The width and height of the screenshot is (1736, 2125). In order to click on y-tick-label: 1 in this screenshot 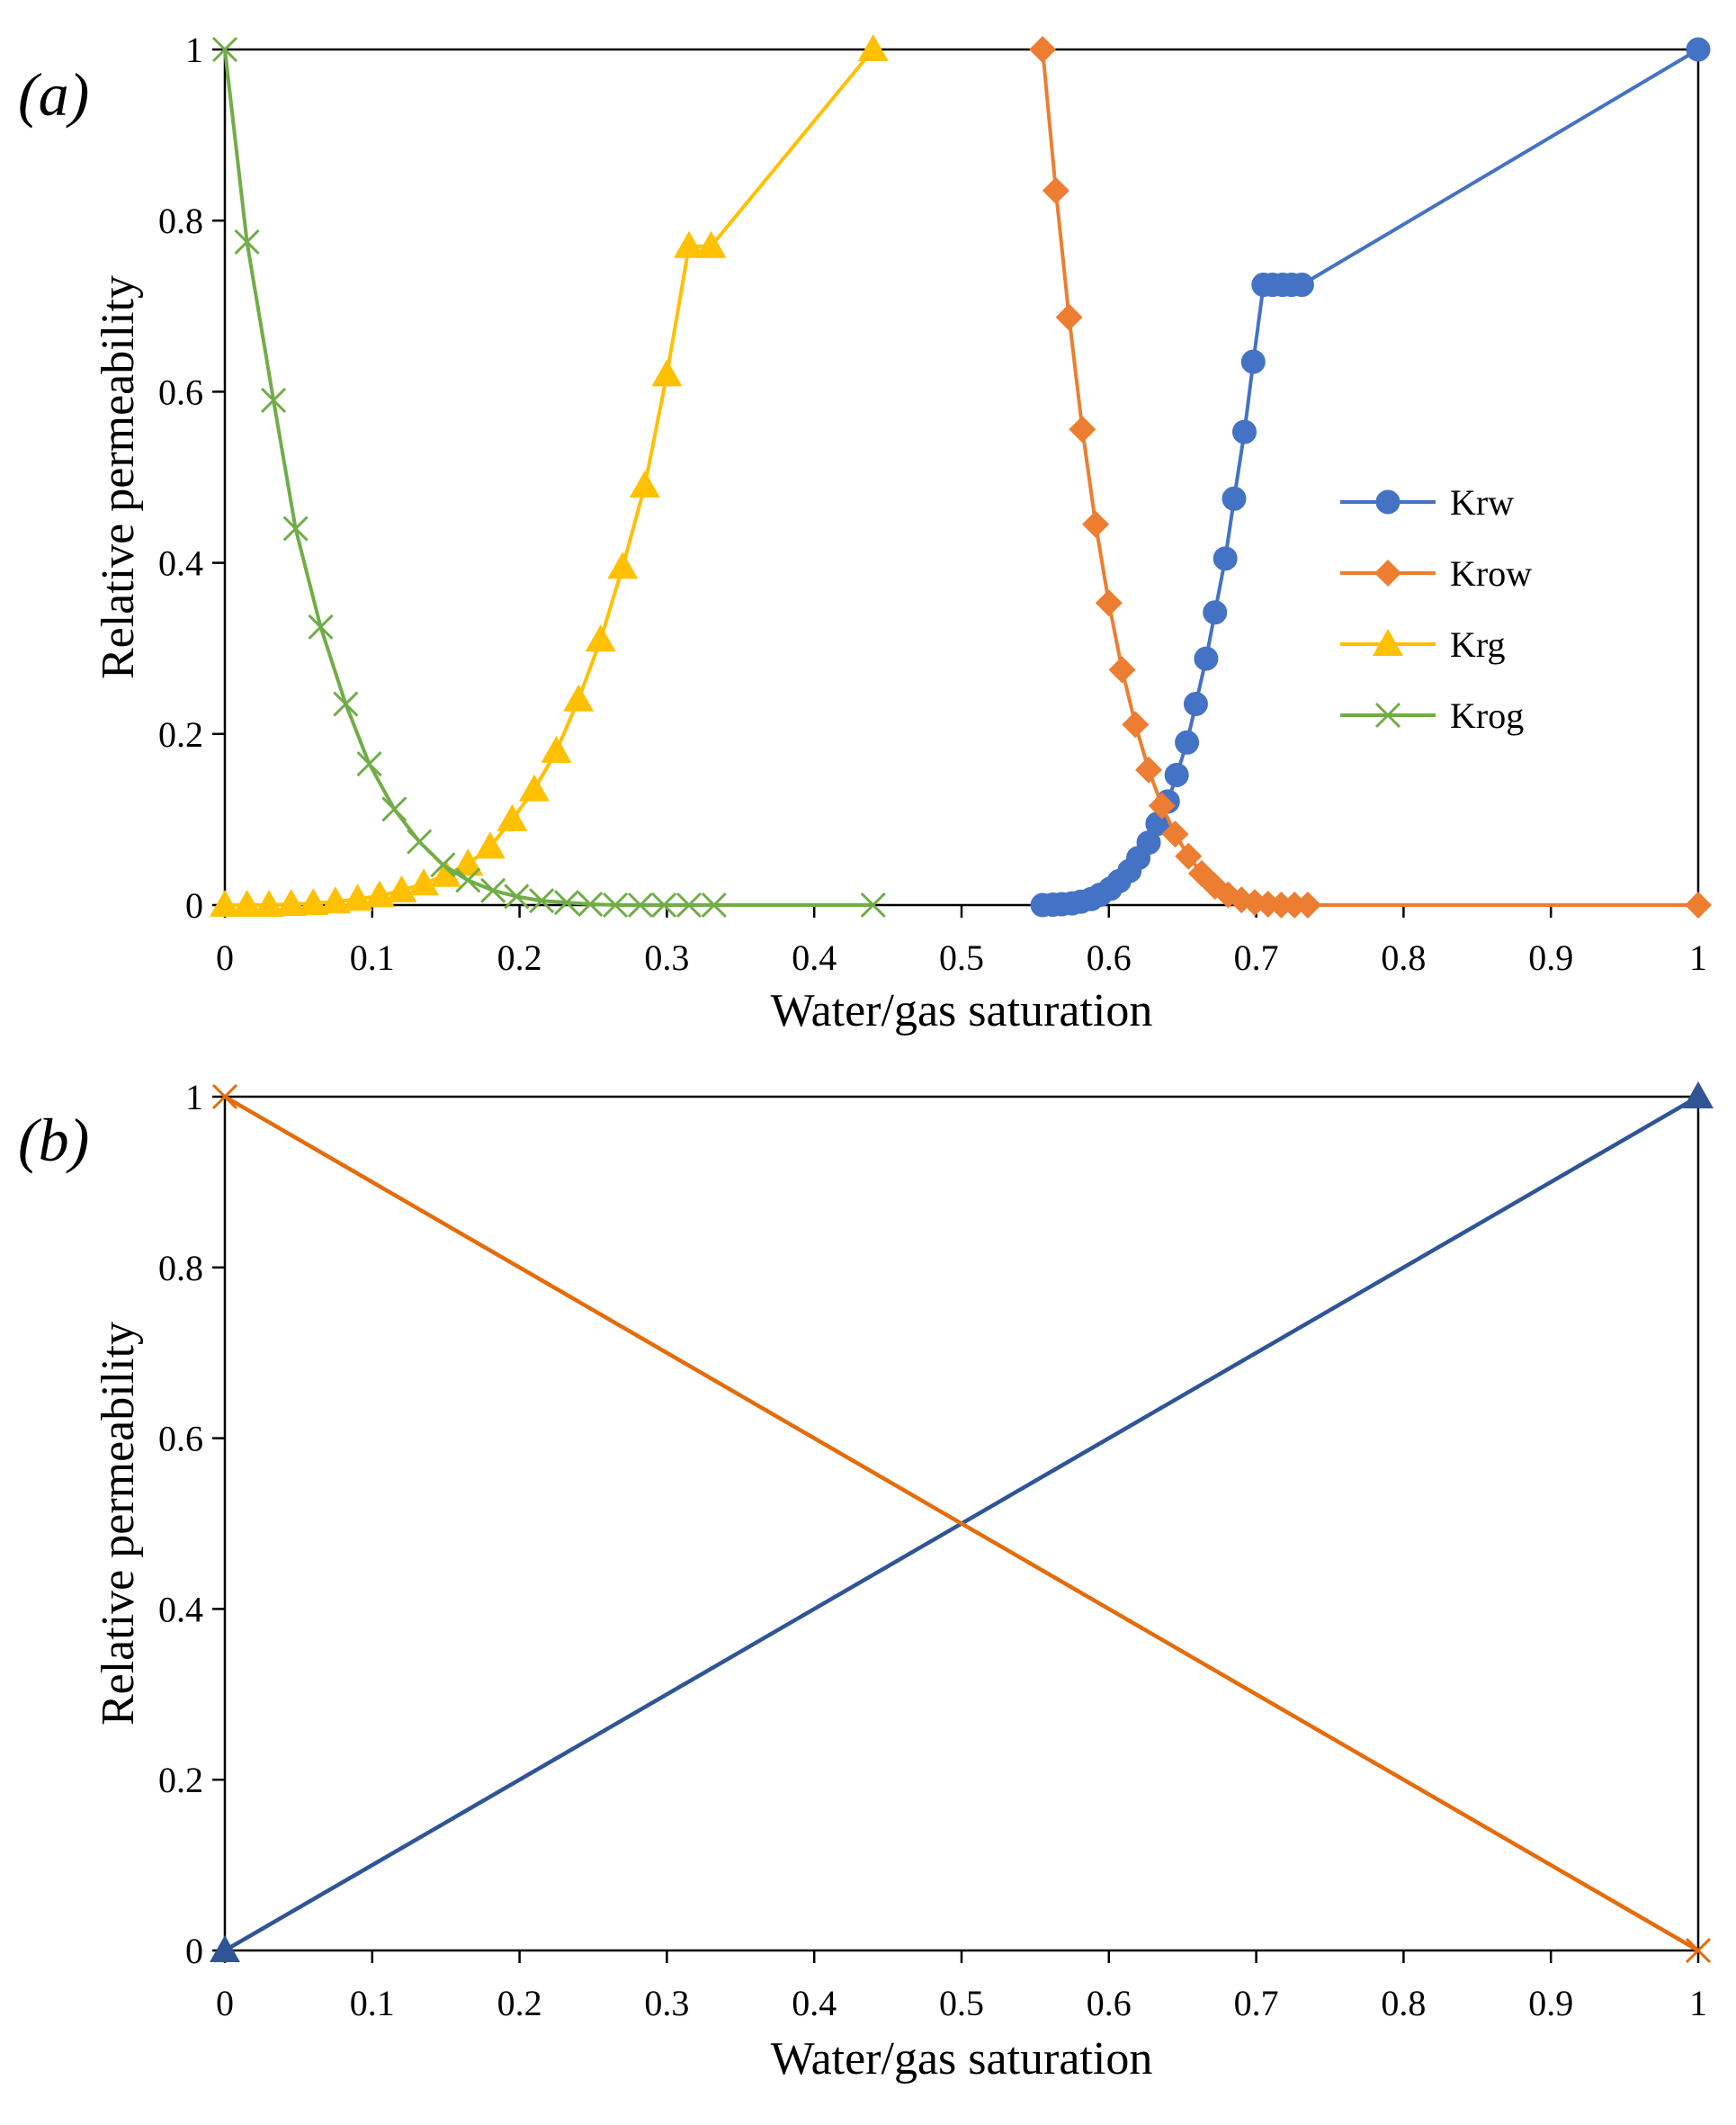, I will do `click(194, 1097)`.